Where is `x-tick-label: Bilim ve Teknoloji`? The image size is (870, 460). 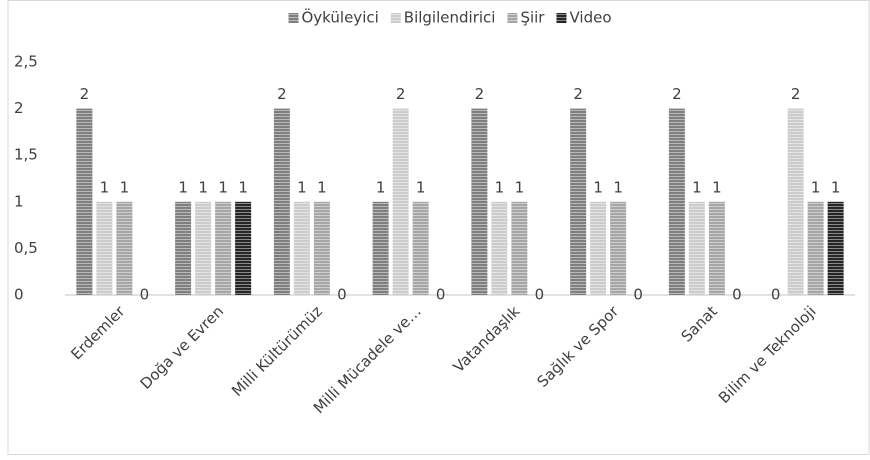 x-tick-label: Bilim ve Teknoloji is located at coordinates (767, 354).